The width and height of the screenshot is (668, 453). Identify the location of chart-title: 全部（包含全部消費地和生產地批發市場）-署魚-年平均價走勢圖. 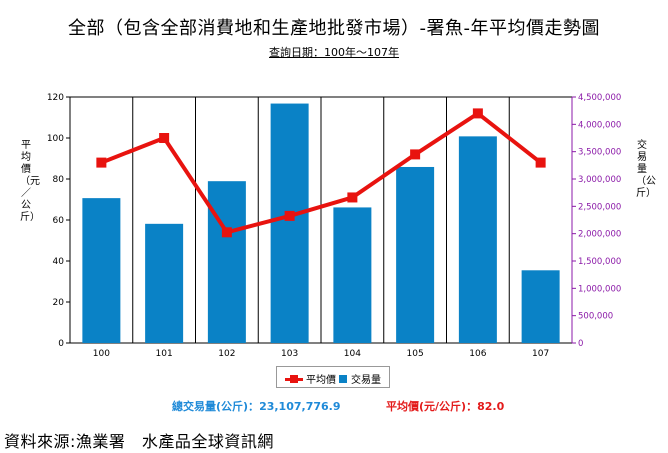
(334, 28).